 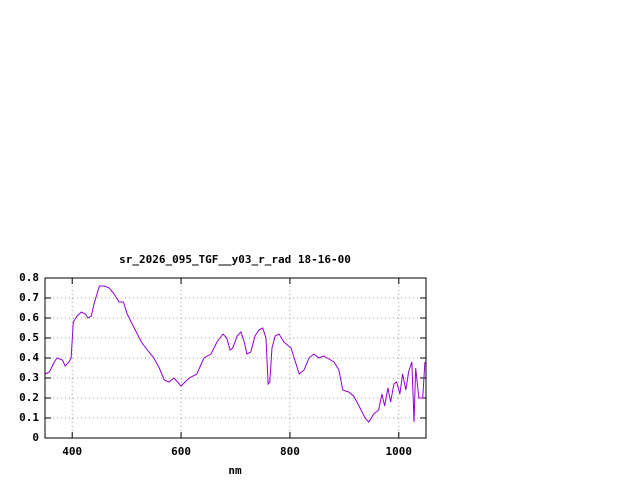 What do you see at coordinates (29, 417) in the screenshot?
I see `y-tick-label: 0.1` at bounding box center [29, 417].